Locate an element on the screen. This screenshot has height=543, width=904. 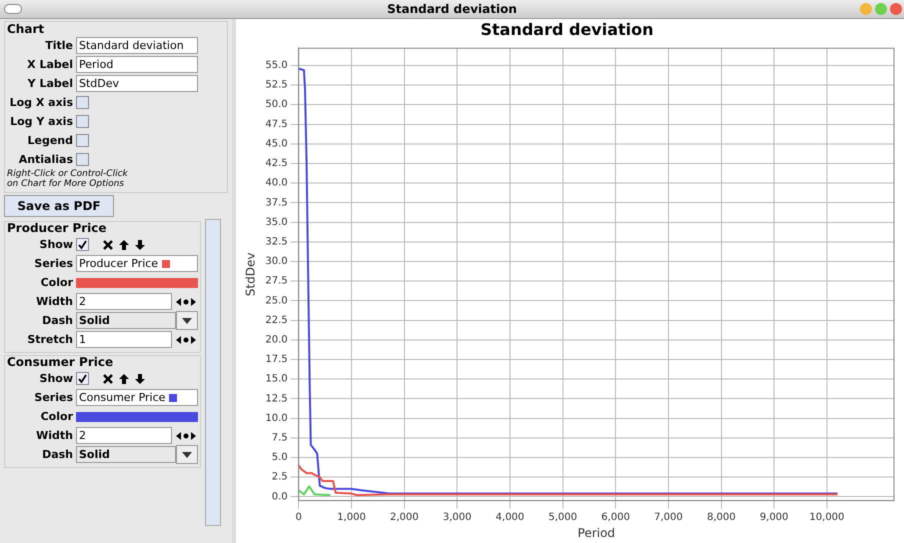
text: Antialias is located at coordinates (46, 159).